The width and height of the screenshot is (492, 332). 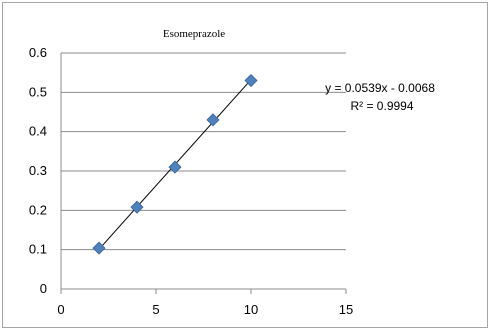 I want to click on r-squared-label: R² = 0.9994, so click(x=381, y=106).